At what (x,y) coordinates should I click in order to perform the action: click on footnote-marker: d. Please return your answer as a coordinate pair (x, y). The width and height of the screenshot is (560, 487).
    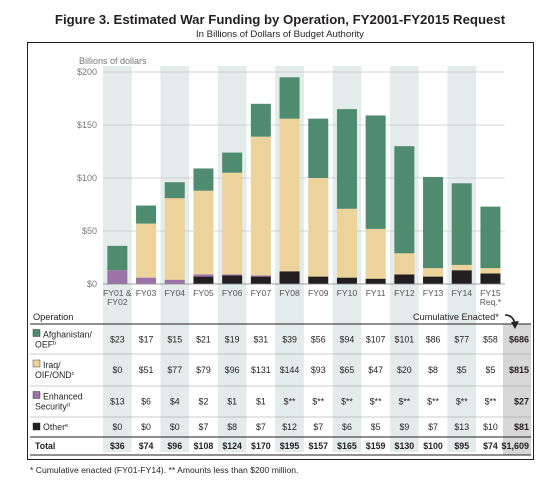
    Looking at the image, I should click on (68, 406).